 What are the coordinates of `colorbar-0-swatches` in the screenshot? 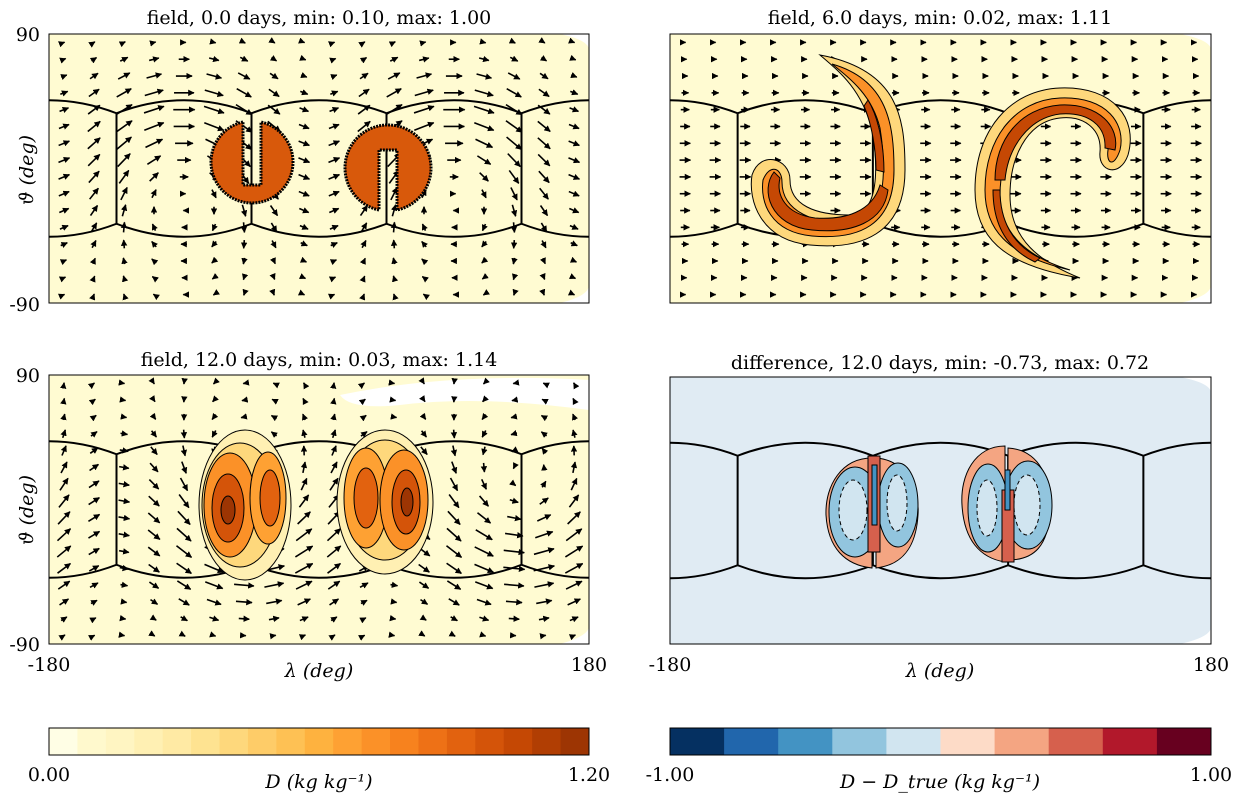 It's located at (319, 741).